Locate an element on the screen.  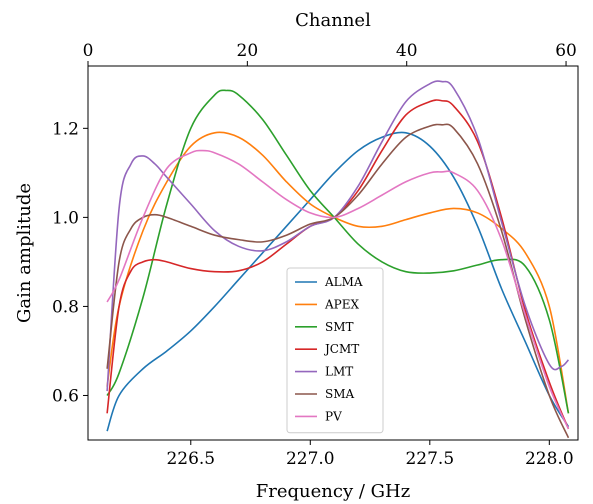
y-tick-label: 0.8 is located at coordinates (65, 307).